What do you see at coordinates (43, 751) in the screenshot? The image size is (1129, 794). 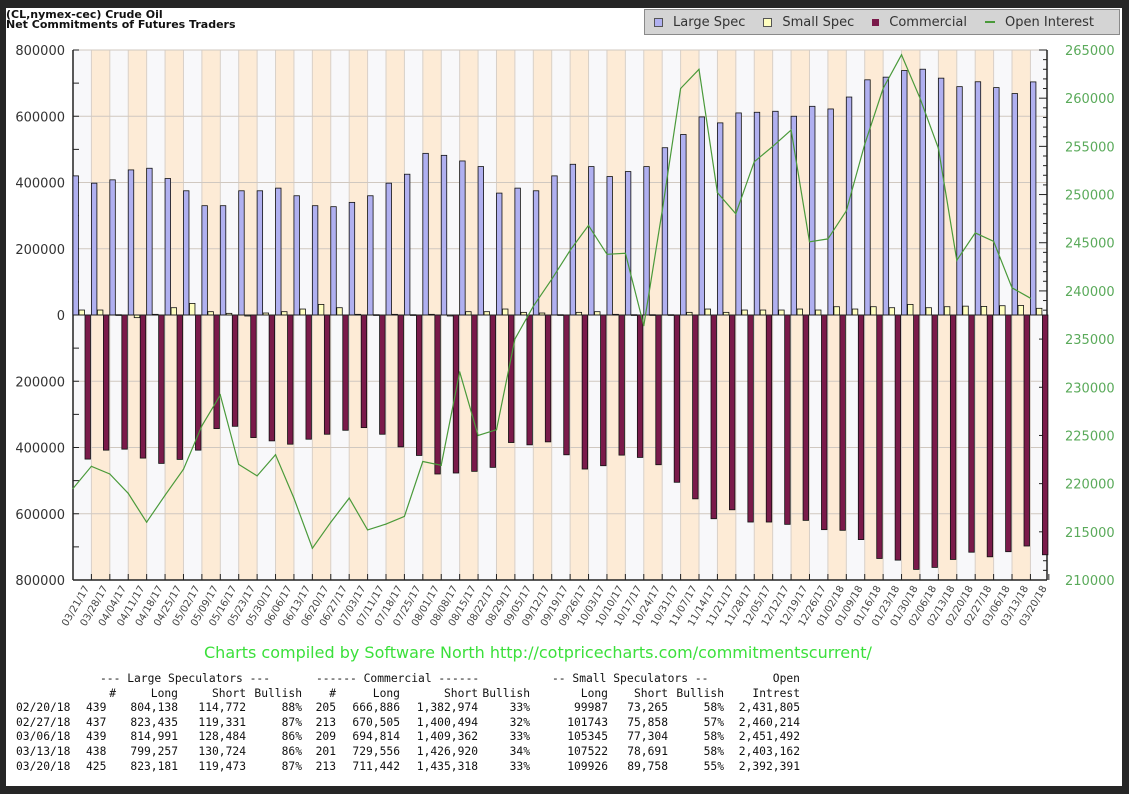 I see `table-cell: 03/13/18` at bounding box center [43, 751].